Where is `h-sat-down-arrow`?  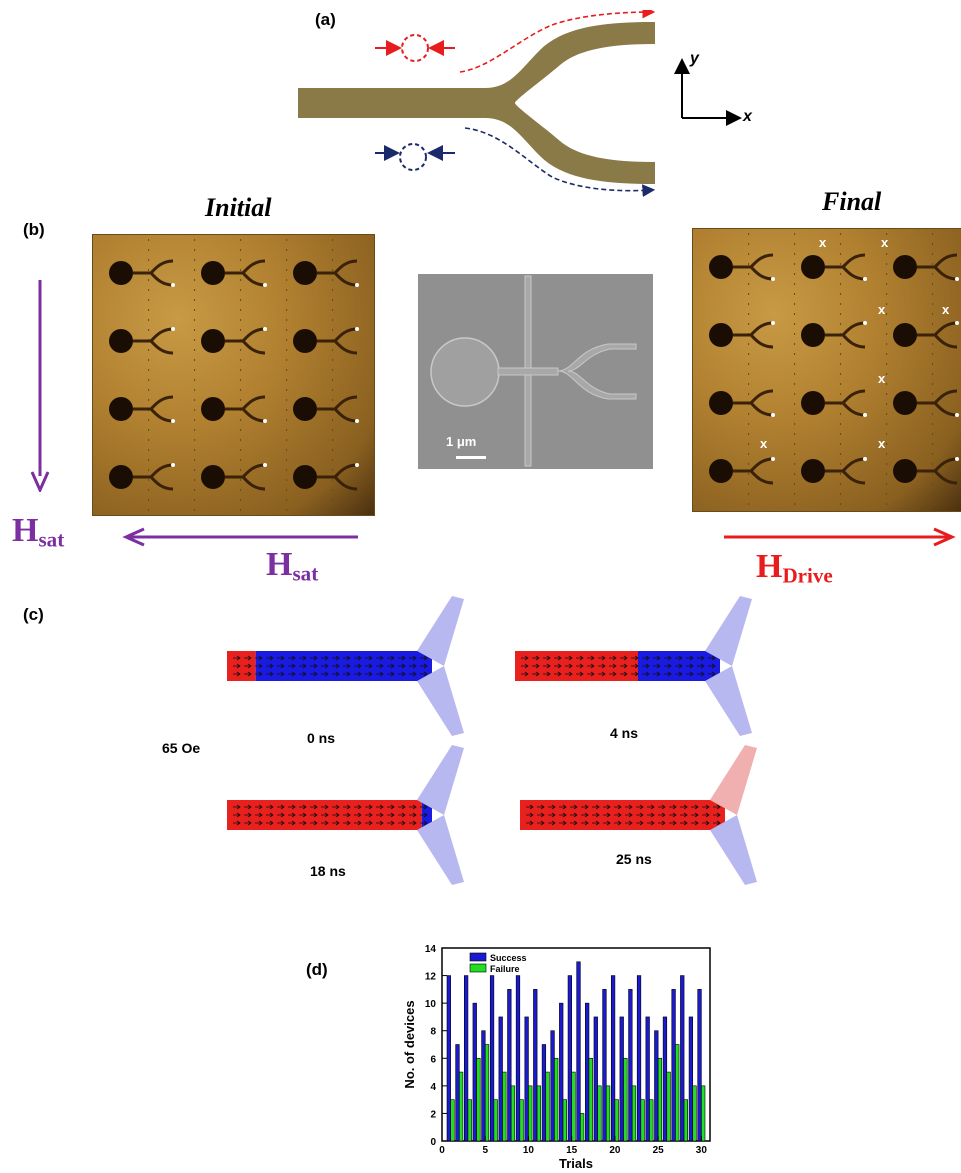
h-sat-down-arrow is located at coordinates (40, 386).